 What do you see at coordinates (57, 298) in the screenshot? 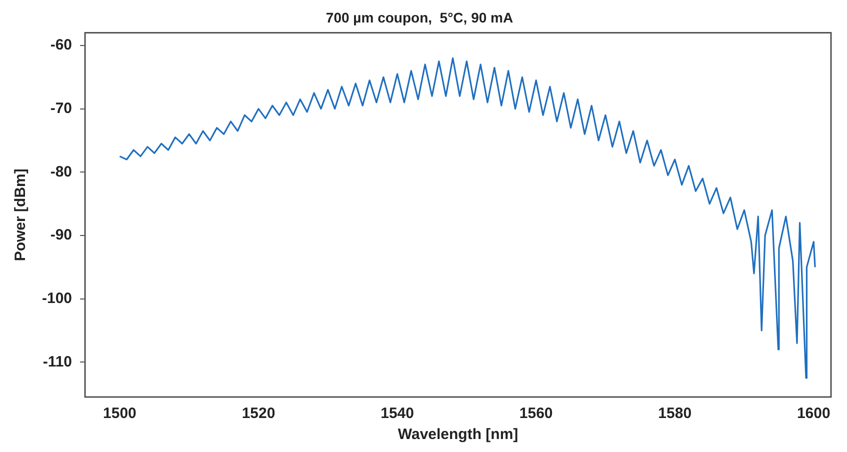
I see `y-tick-label: -100` at bounding box center [57, 298].